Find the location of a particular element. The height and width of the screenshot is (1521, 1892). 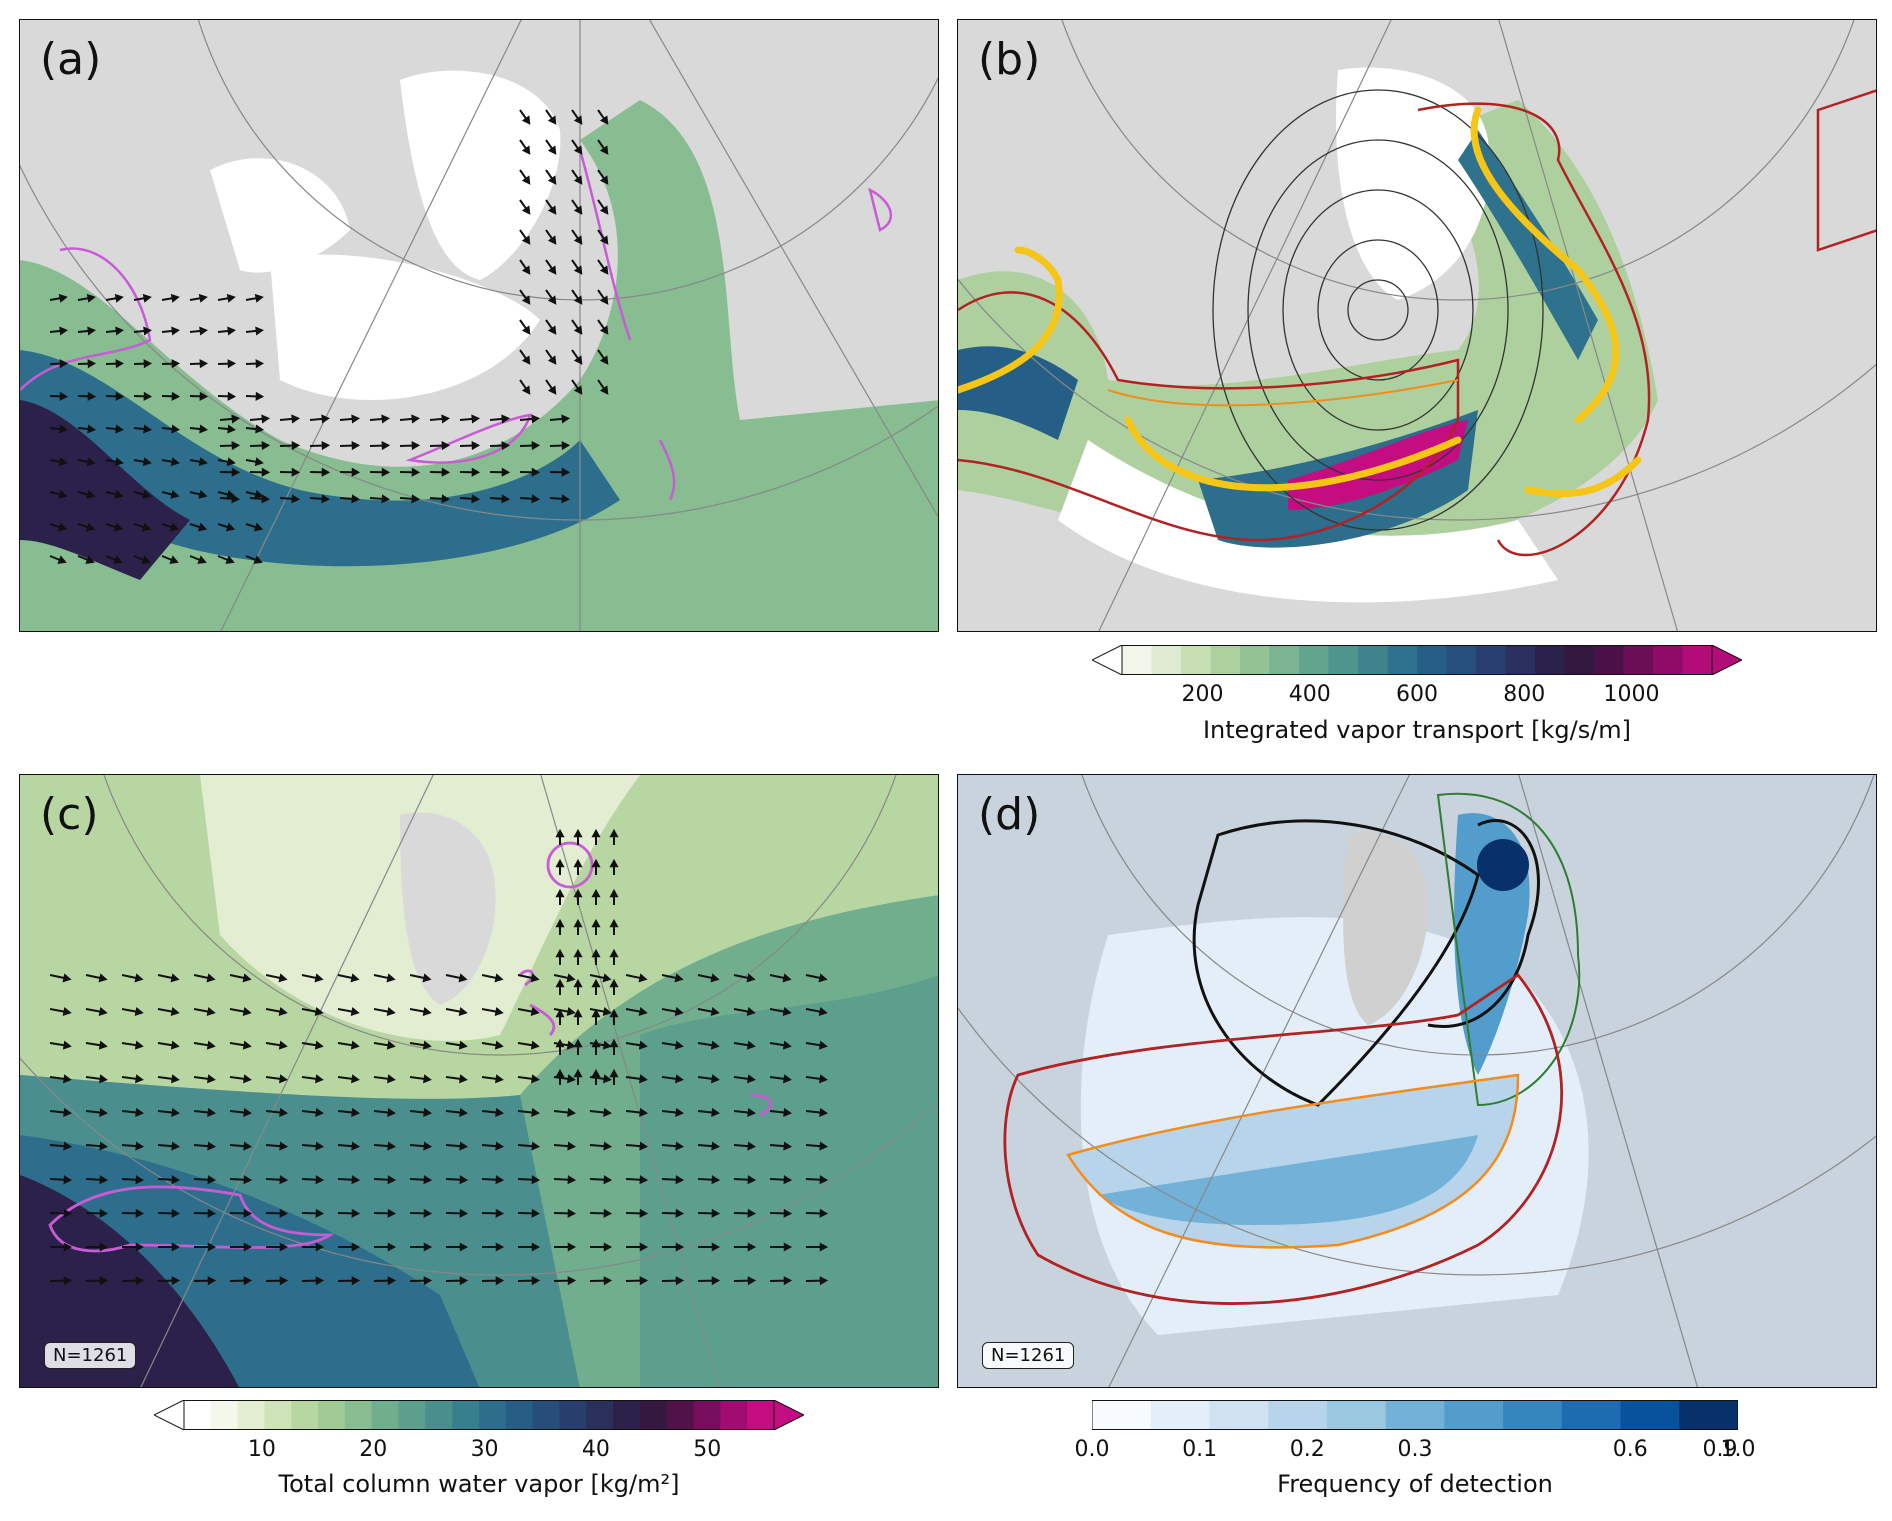

ivt-core-west-b is located at coordinates (1018, 393).